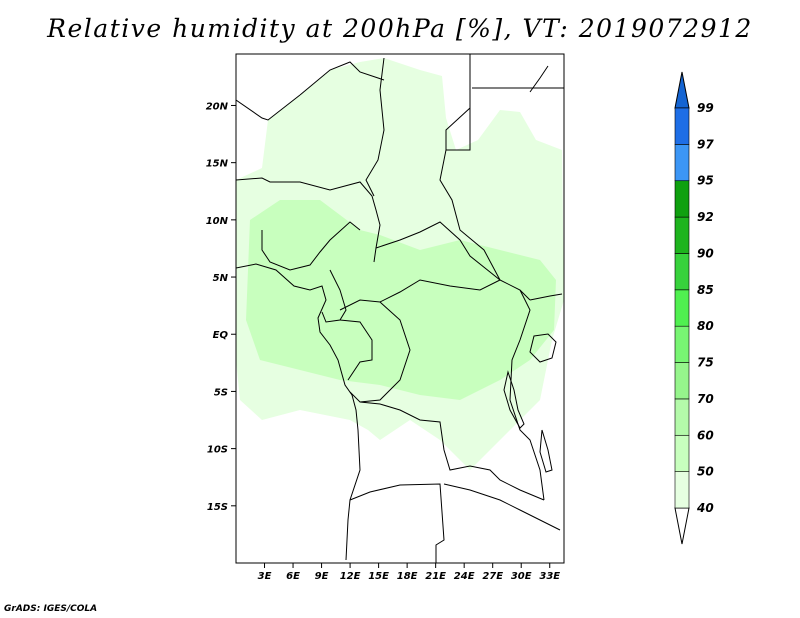 This screenshot has width=800, height=618. What do you see at coordinates (217, 164) in the screenshot?
I see `lat-tick-label: 15N` at bounding box center [217, 164].